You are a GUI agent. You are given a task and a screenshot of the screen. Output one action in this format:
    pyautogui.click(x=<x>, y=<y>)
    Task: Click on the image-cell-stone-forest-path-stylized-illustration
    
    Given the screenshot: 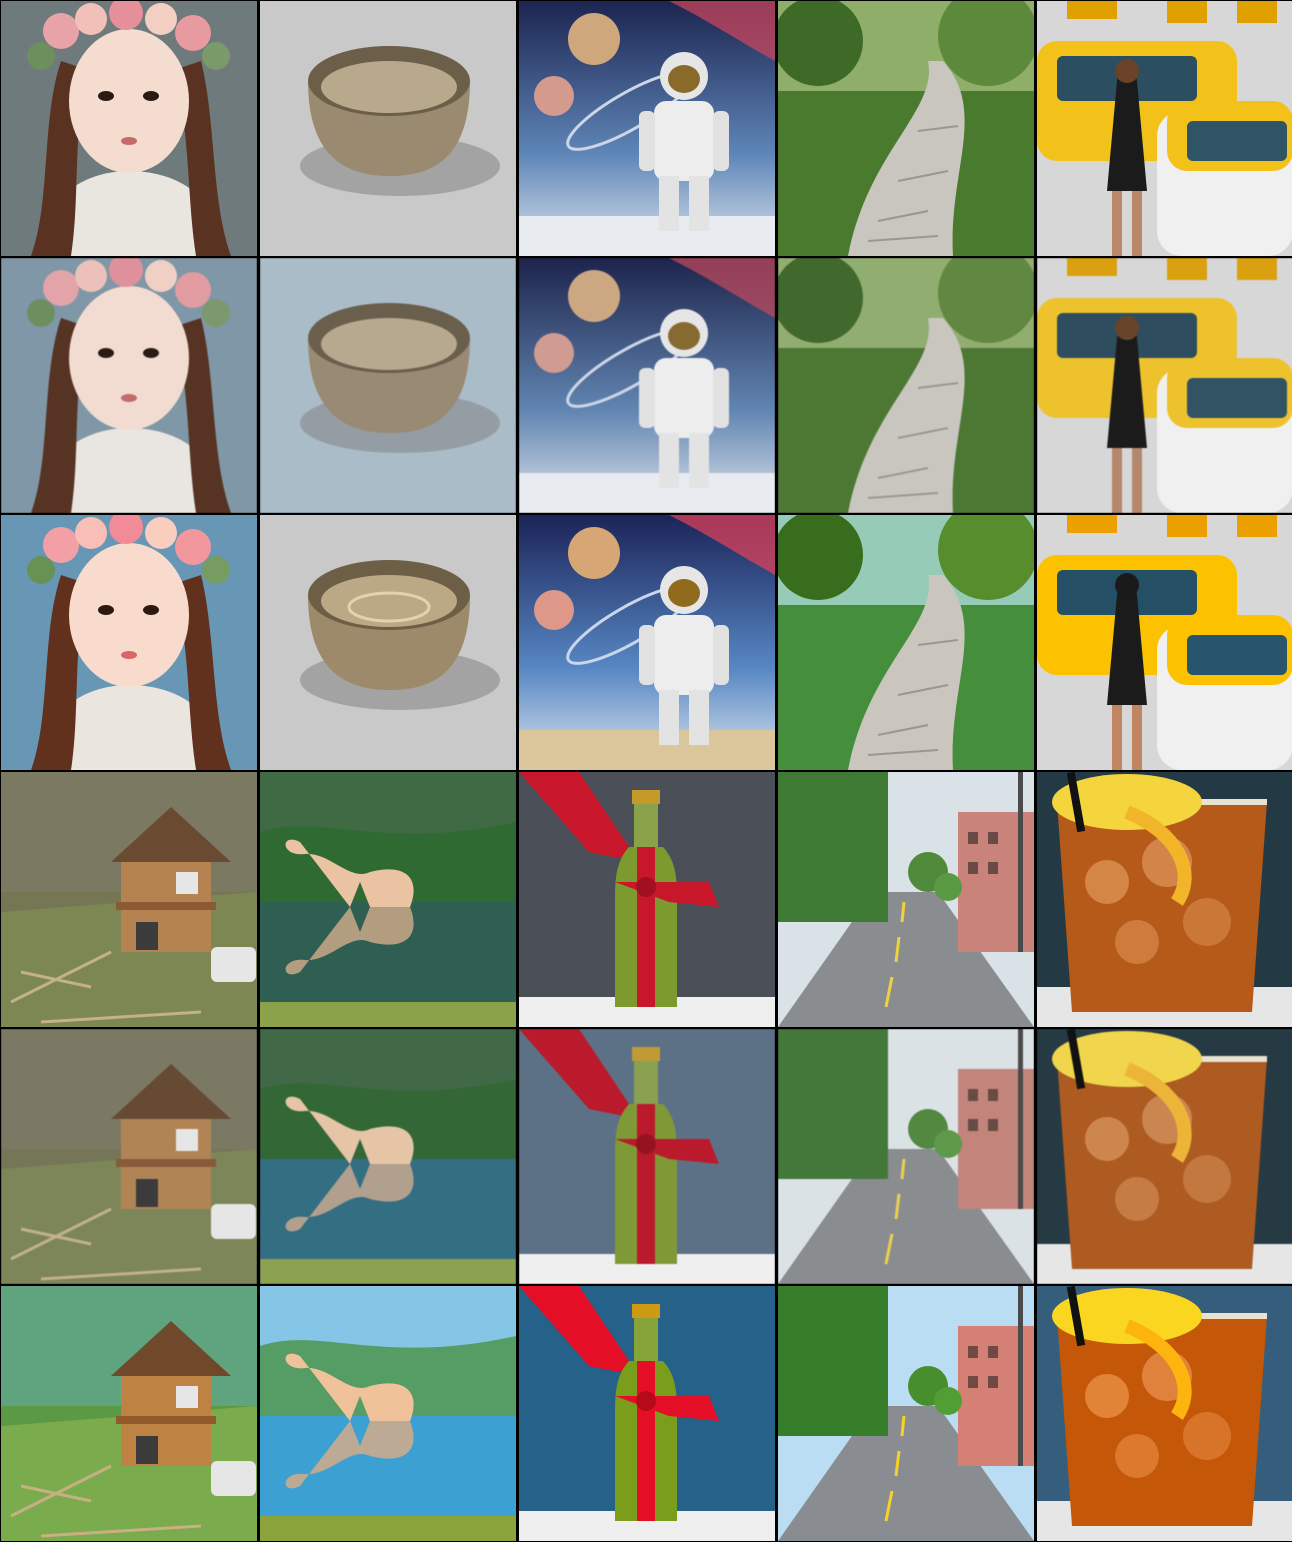 What is the action you would take?
    pyautogui.click(x=906, y=642)
    